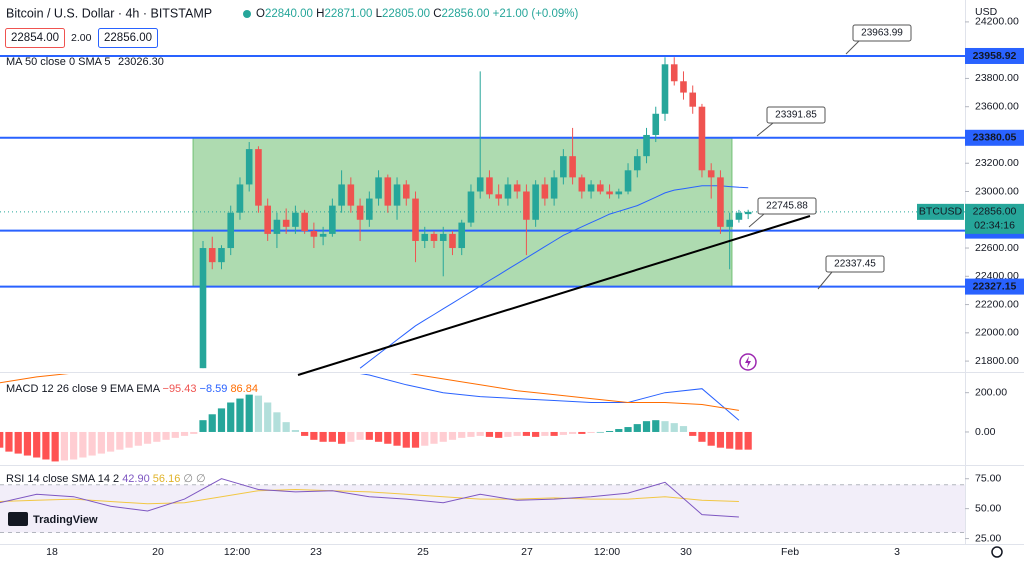 The height and width of the screenshot is (561, 1024). I want to click on macd-pane, so click(376, 418).